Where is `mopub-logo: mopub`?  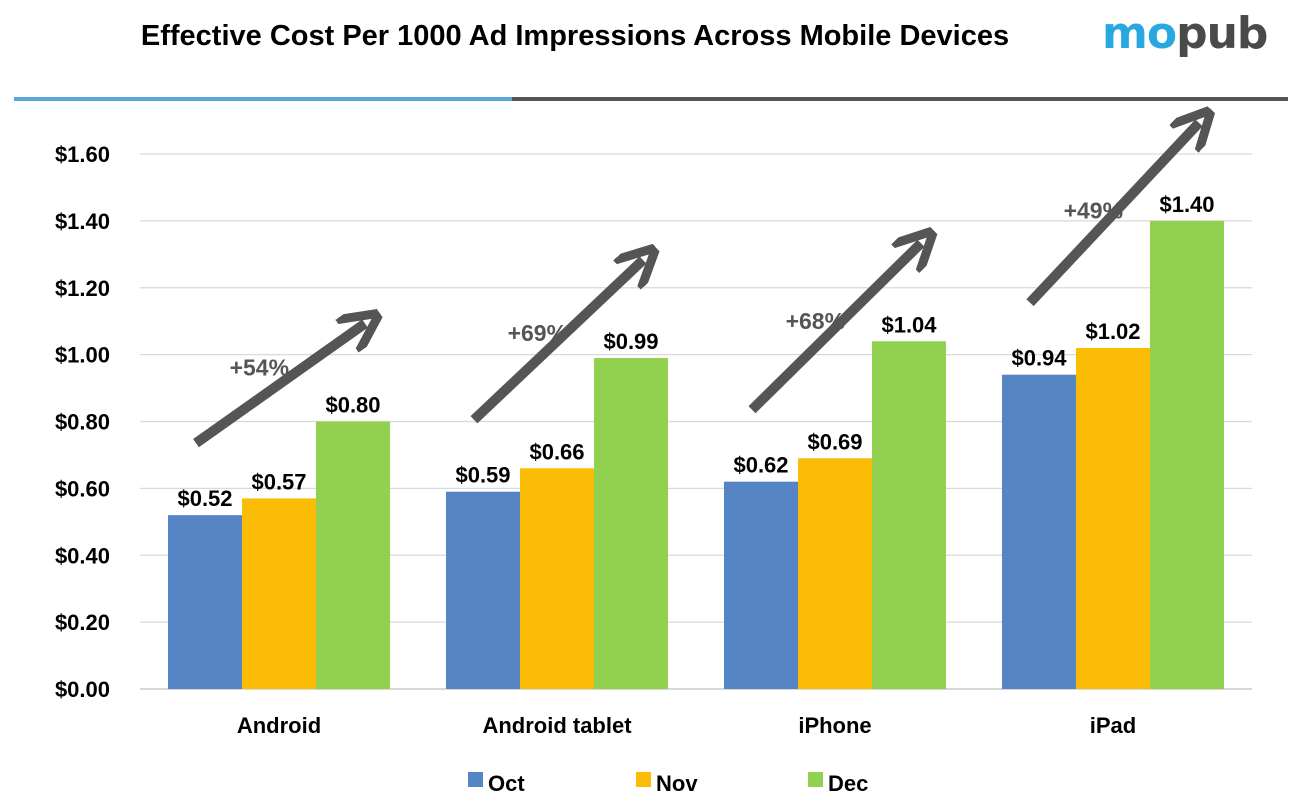 mopub-logo: mopub is located at coordinates (1185, 33).